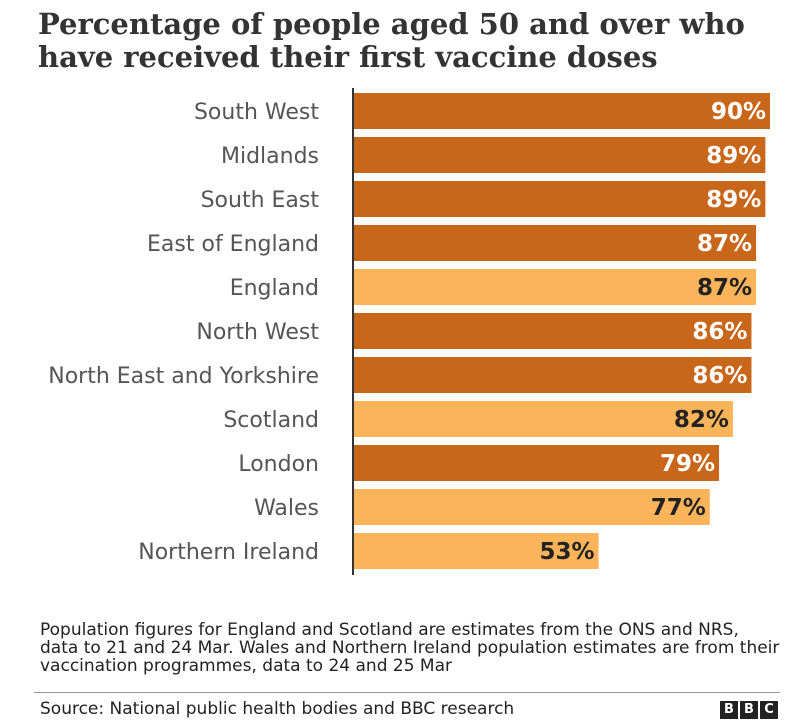 This screenshot has height=724, width=790. I want to click on category-label: East of England, so click(233, 244).